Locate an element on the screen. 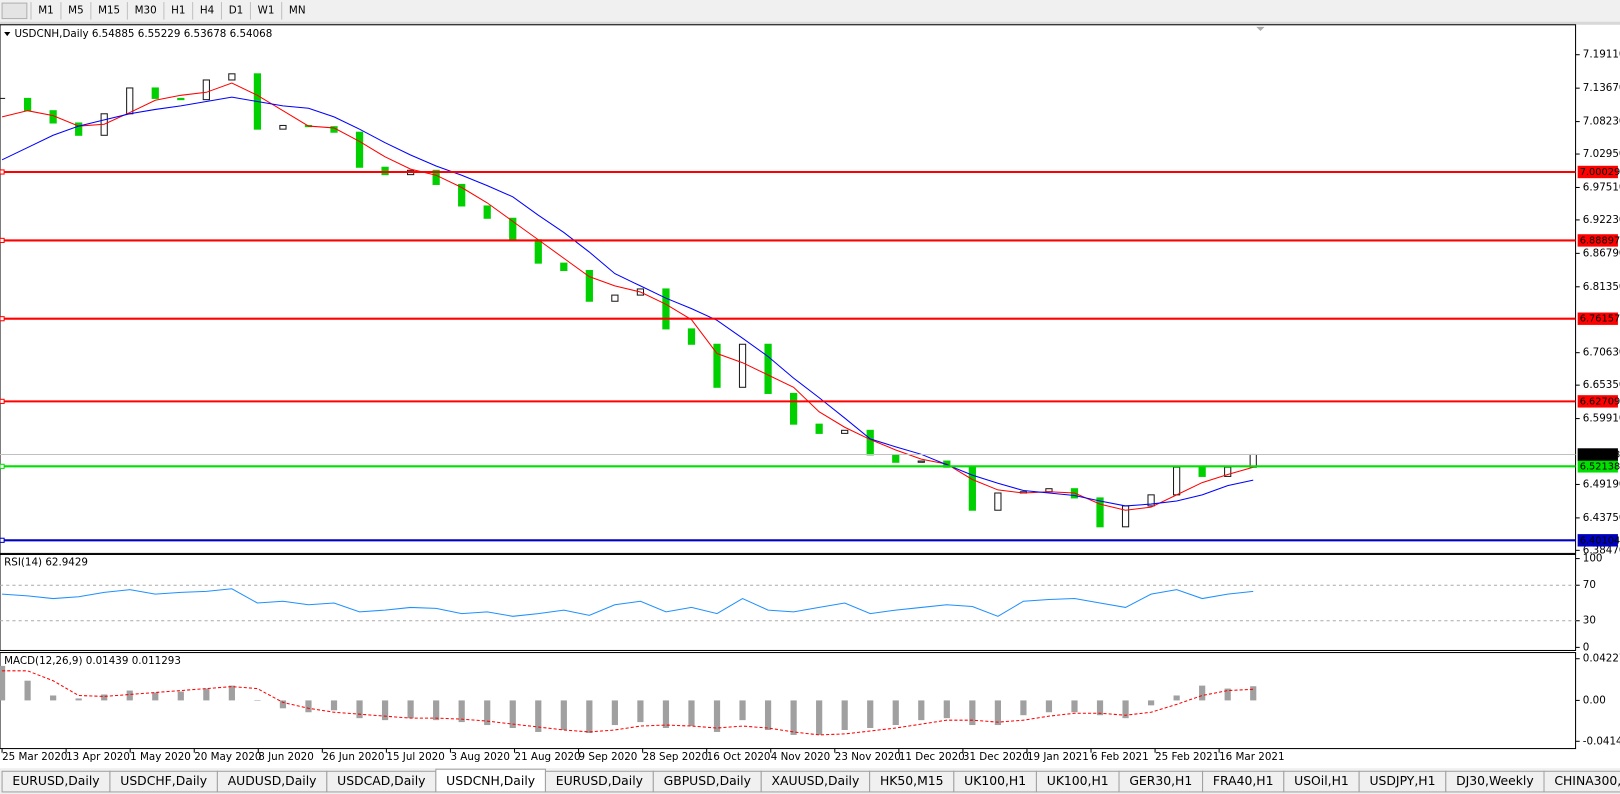 This screenshot has width=1620, height=794. tab-label: USDJPY,H1 is located at coordinates (1402, 780).